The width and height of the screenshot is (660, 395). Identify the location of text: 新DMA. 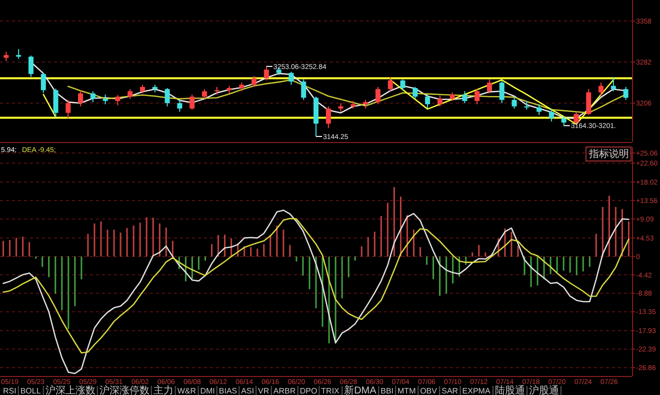
(360, 389).